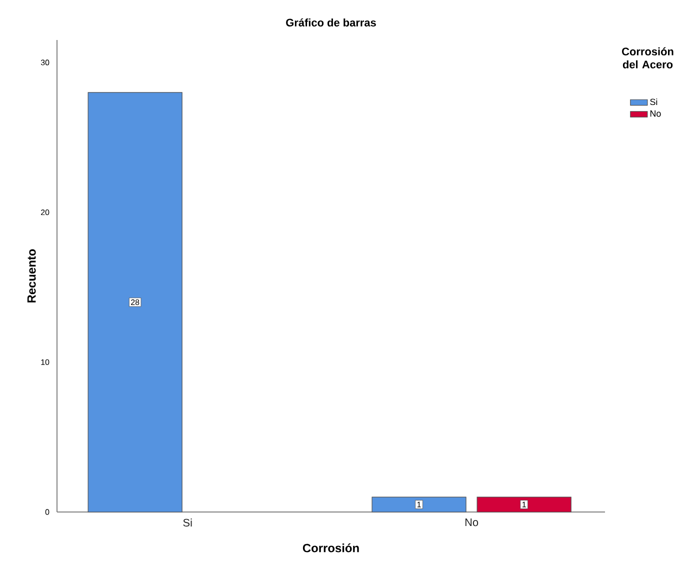  Describe the element at coordinates (331, 22) in the screenshot. I see `chart-title: Gráfico de barras` at that location.